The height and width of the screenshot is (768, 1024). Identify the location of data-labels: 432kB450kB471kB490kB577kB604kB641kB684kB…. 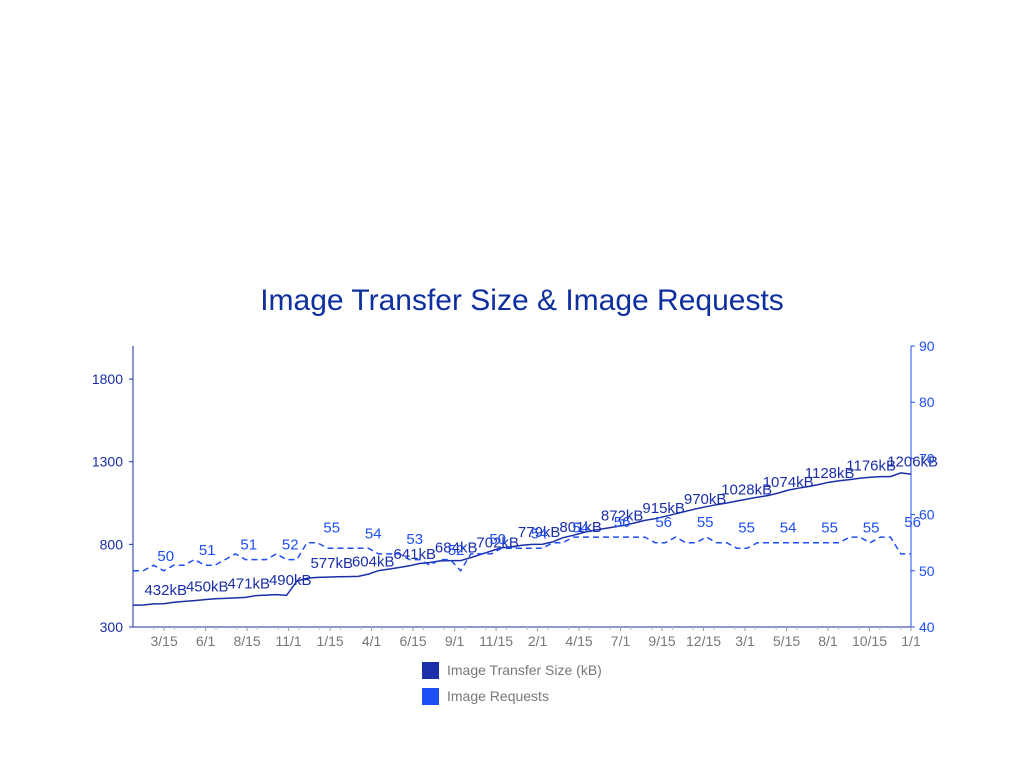
(541, 526).